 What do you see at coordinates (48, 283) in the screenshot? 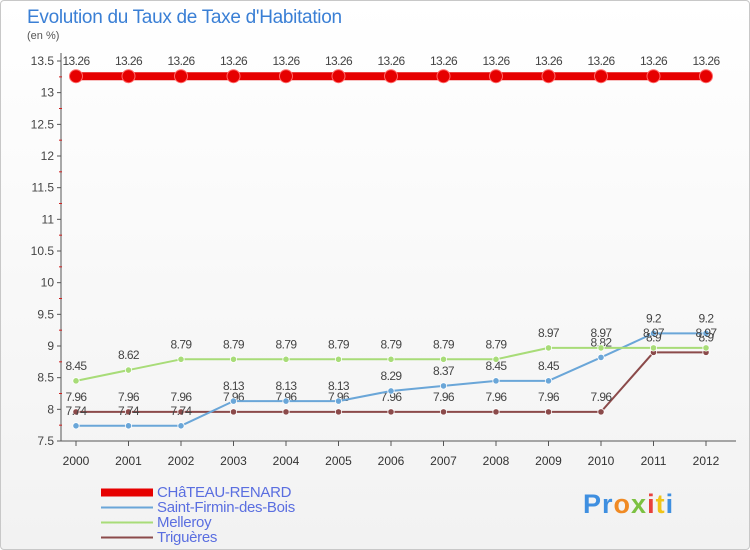
I see `y-tick-label: 10` at bounding box center [48, 283].